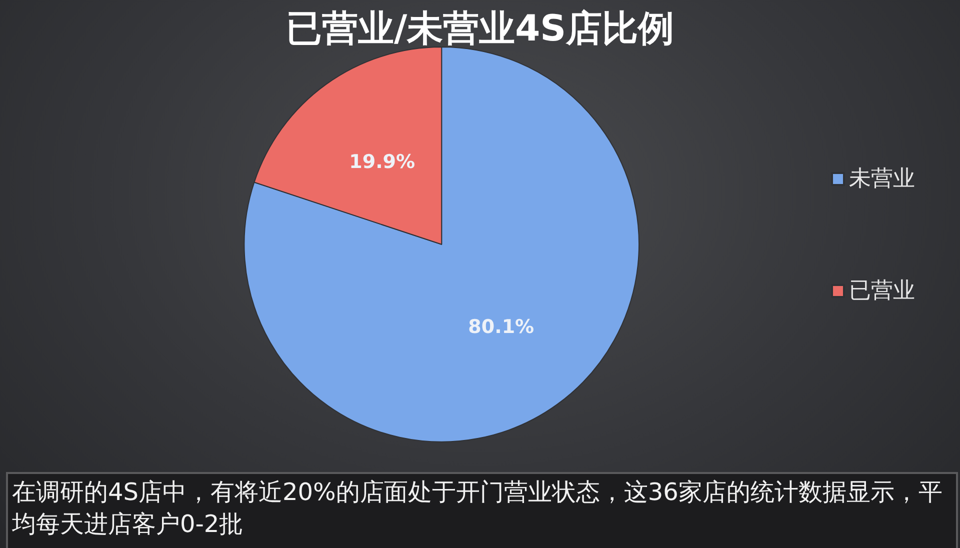  What do you see at coordinates (382, 161) in the screenshot?
I see `data-label: 19.9%` at bounding box center [382, 161].